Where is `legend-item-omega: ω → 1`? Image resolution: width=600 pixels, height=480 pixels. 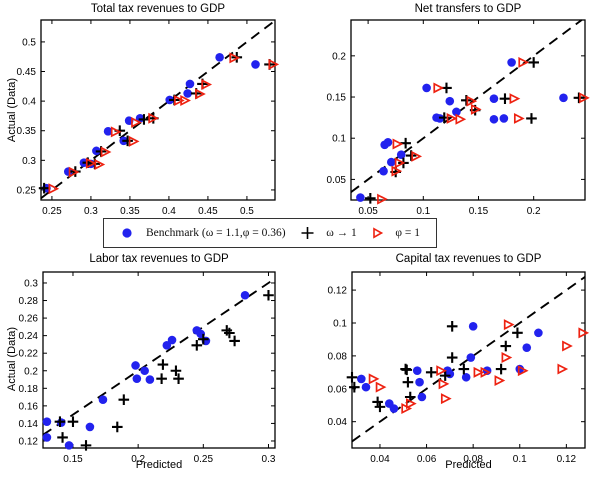
legend-item-omega: ω → 1 is located at coordinates (328, 233).